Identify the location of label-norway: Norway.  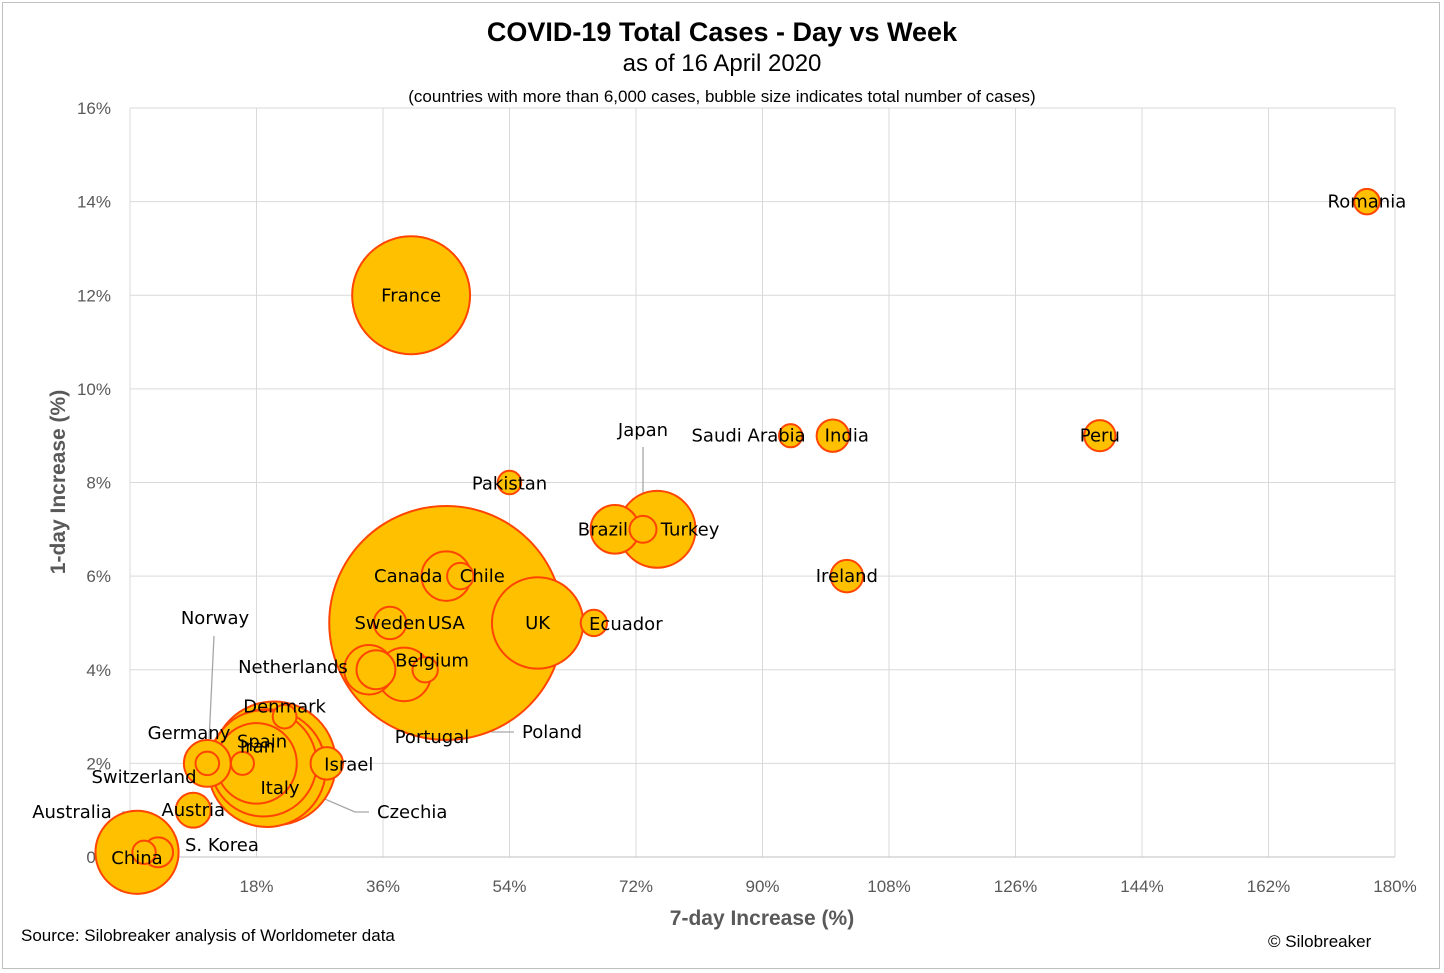
(215, 618).